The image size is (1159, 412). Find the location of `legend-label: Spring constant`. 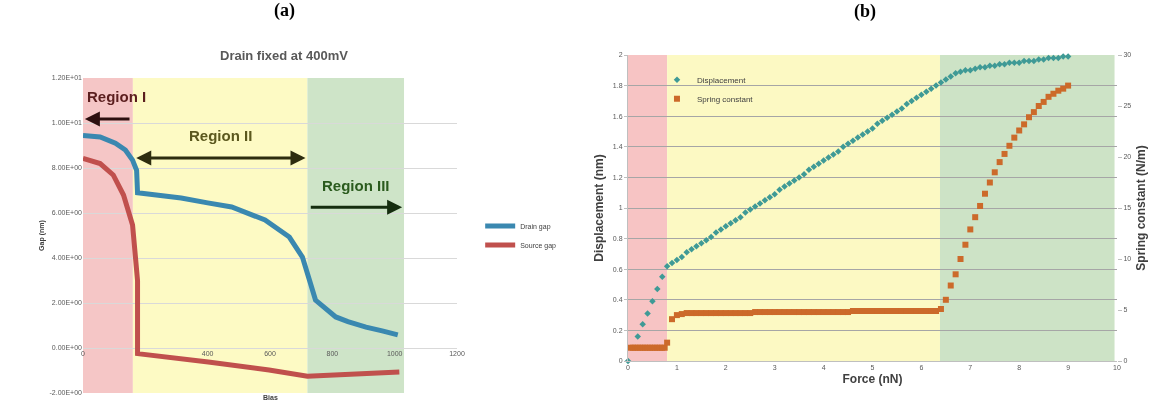

legend-label: Spring constant is located at coordinates (725, 99).